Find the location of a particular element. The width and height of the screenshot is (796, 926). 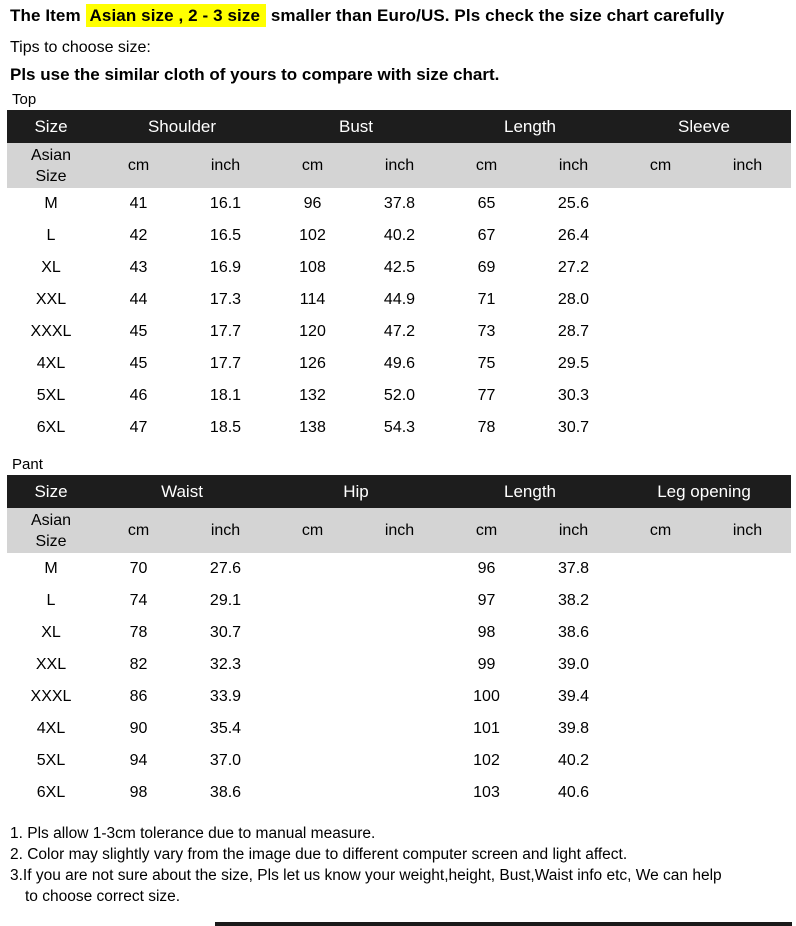

column-header-leg-opening: Leg opening is located at coordinates (704, 491).